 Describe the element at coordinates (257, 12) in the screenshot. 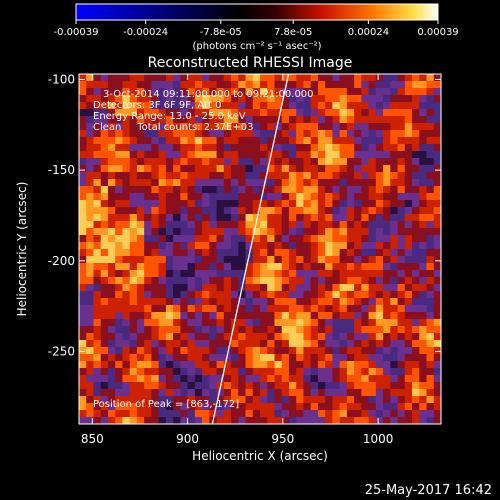

I see `colorbar-gradient` at that location.